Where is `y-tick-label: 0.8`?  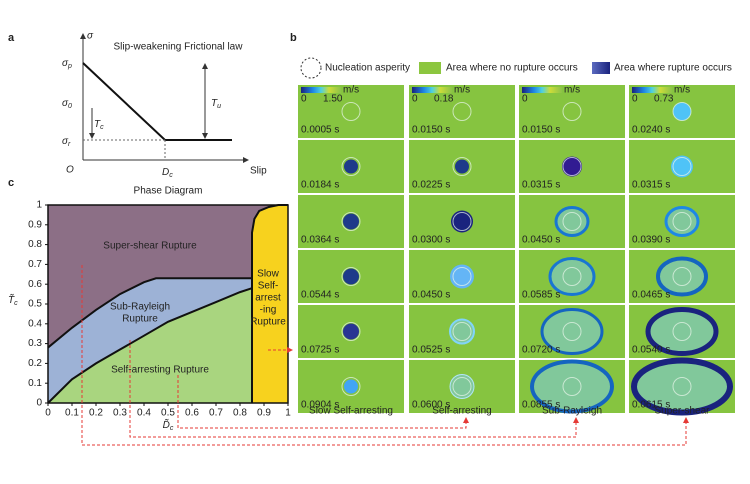
y-tick-label: 0.8 is located at coordinates (35, 244).